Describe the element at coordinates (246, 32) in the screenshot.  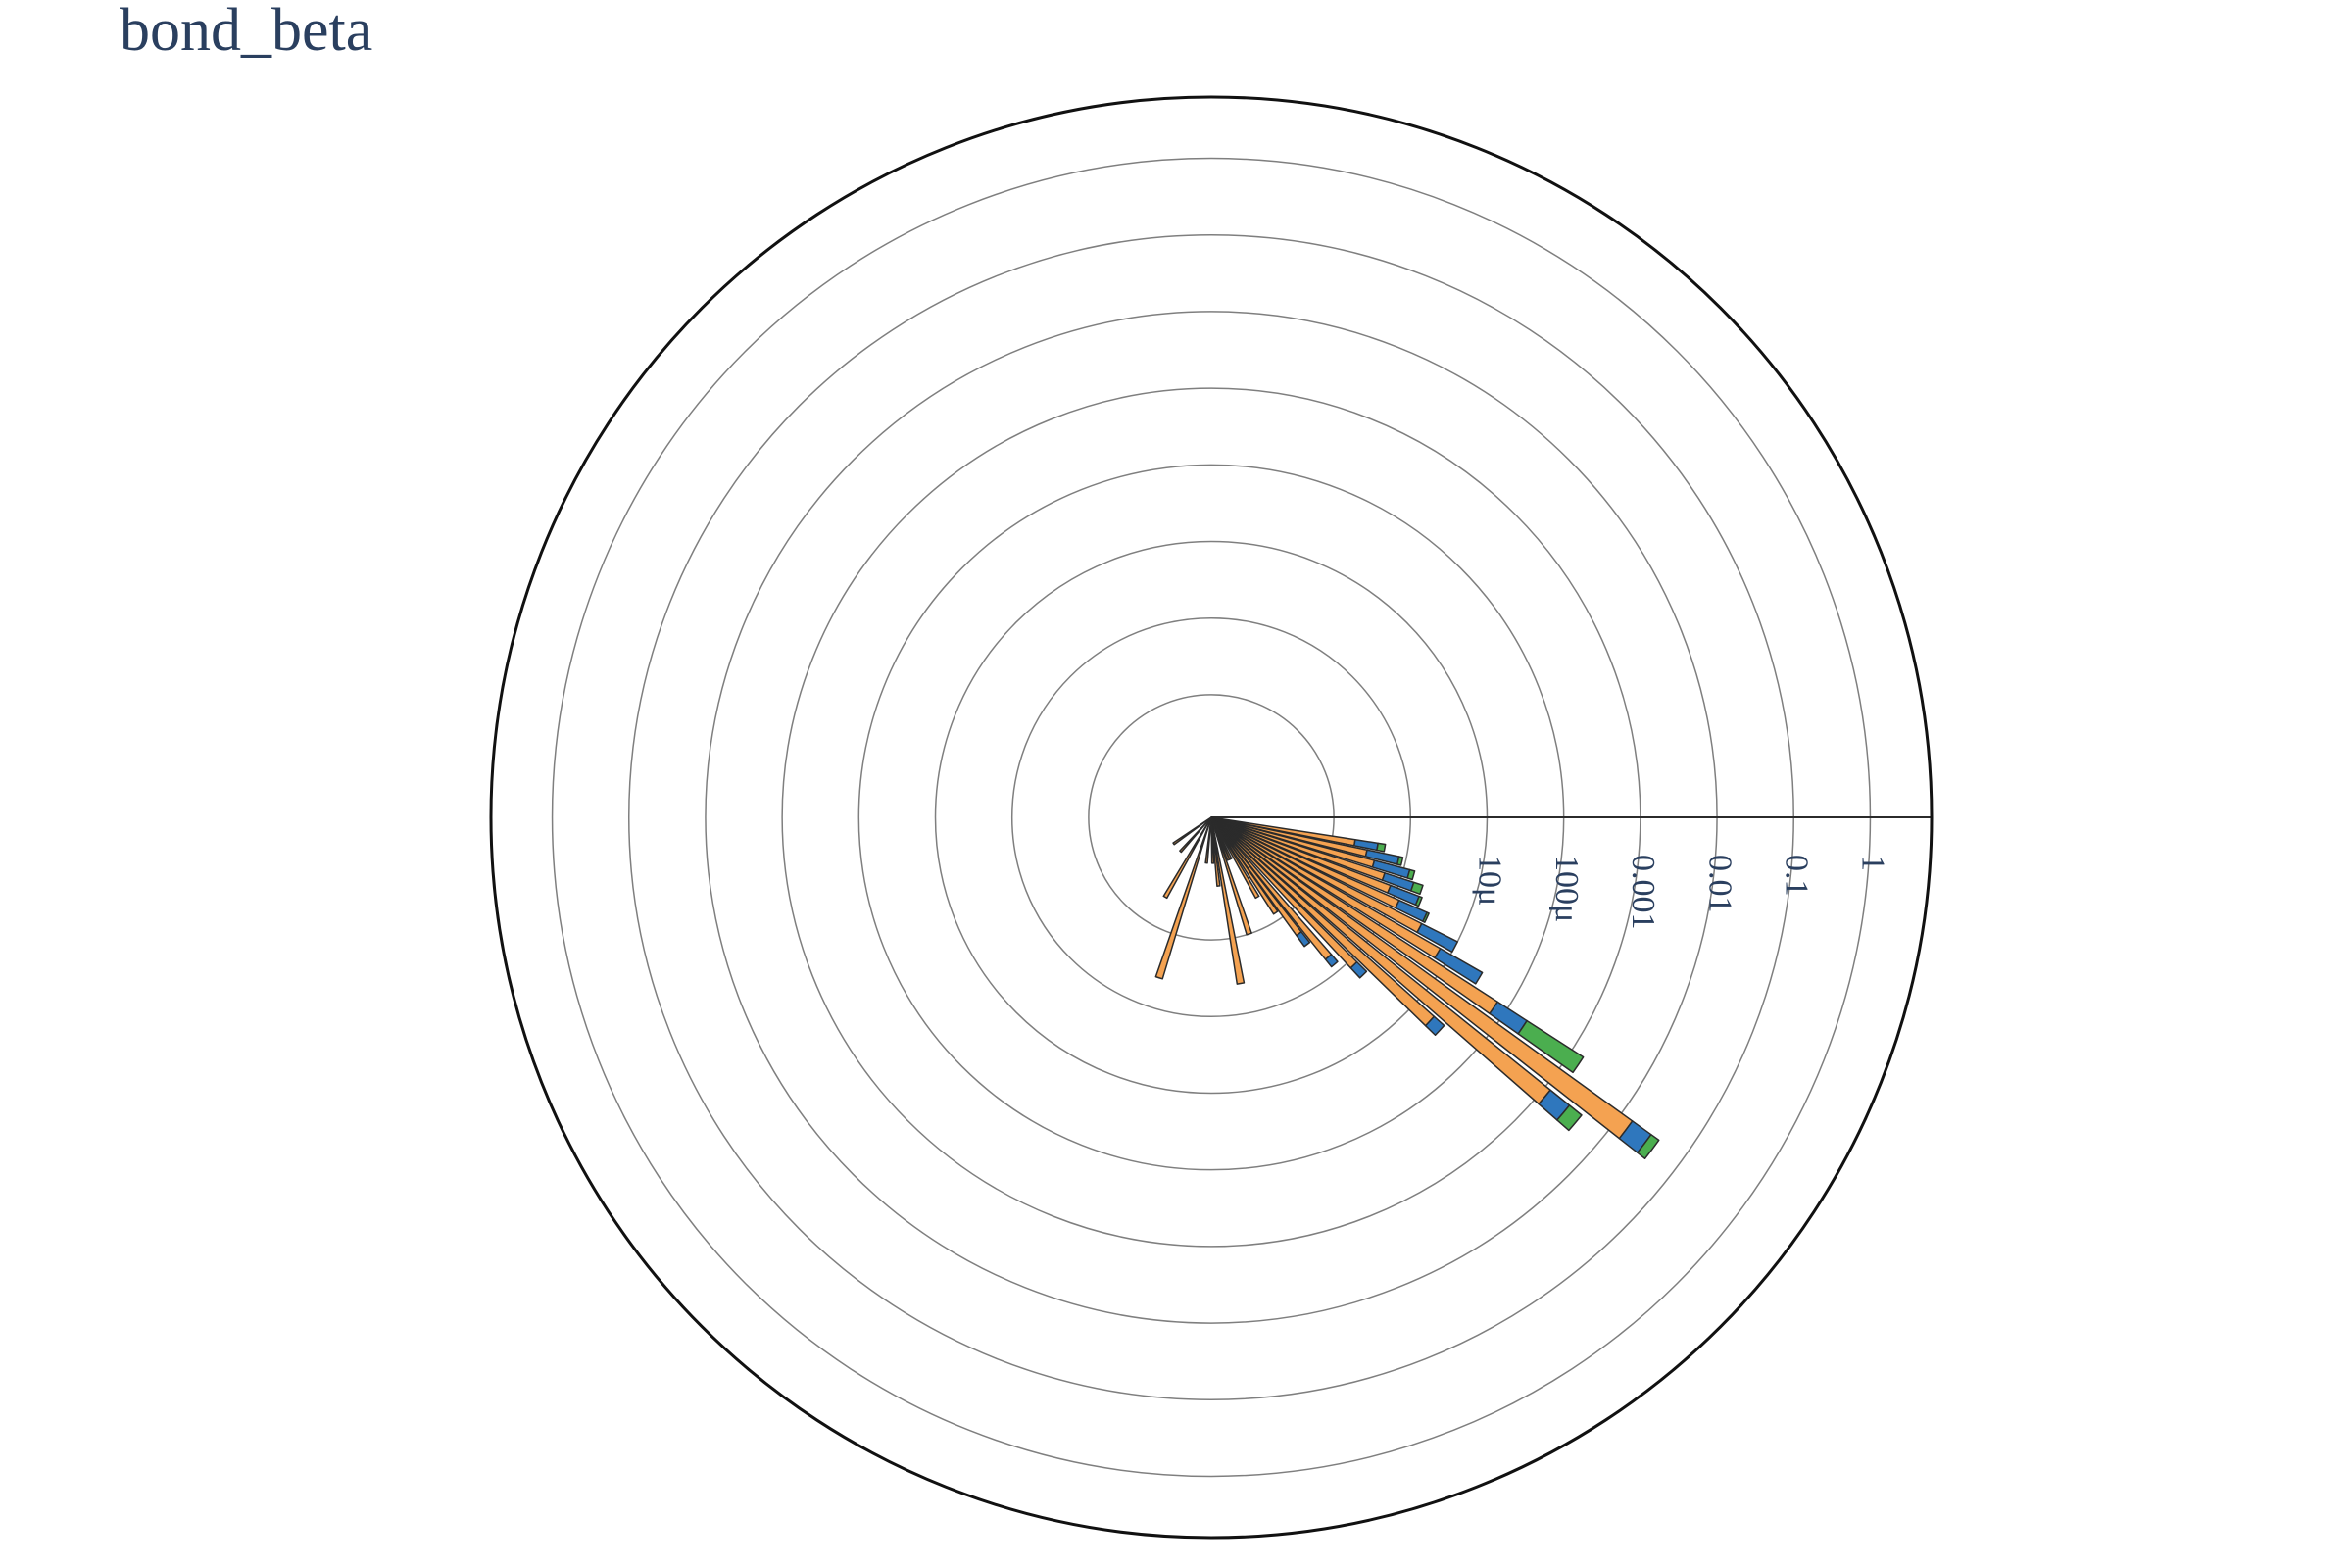
I see `chart-title: bond_beta` at that location.